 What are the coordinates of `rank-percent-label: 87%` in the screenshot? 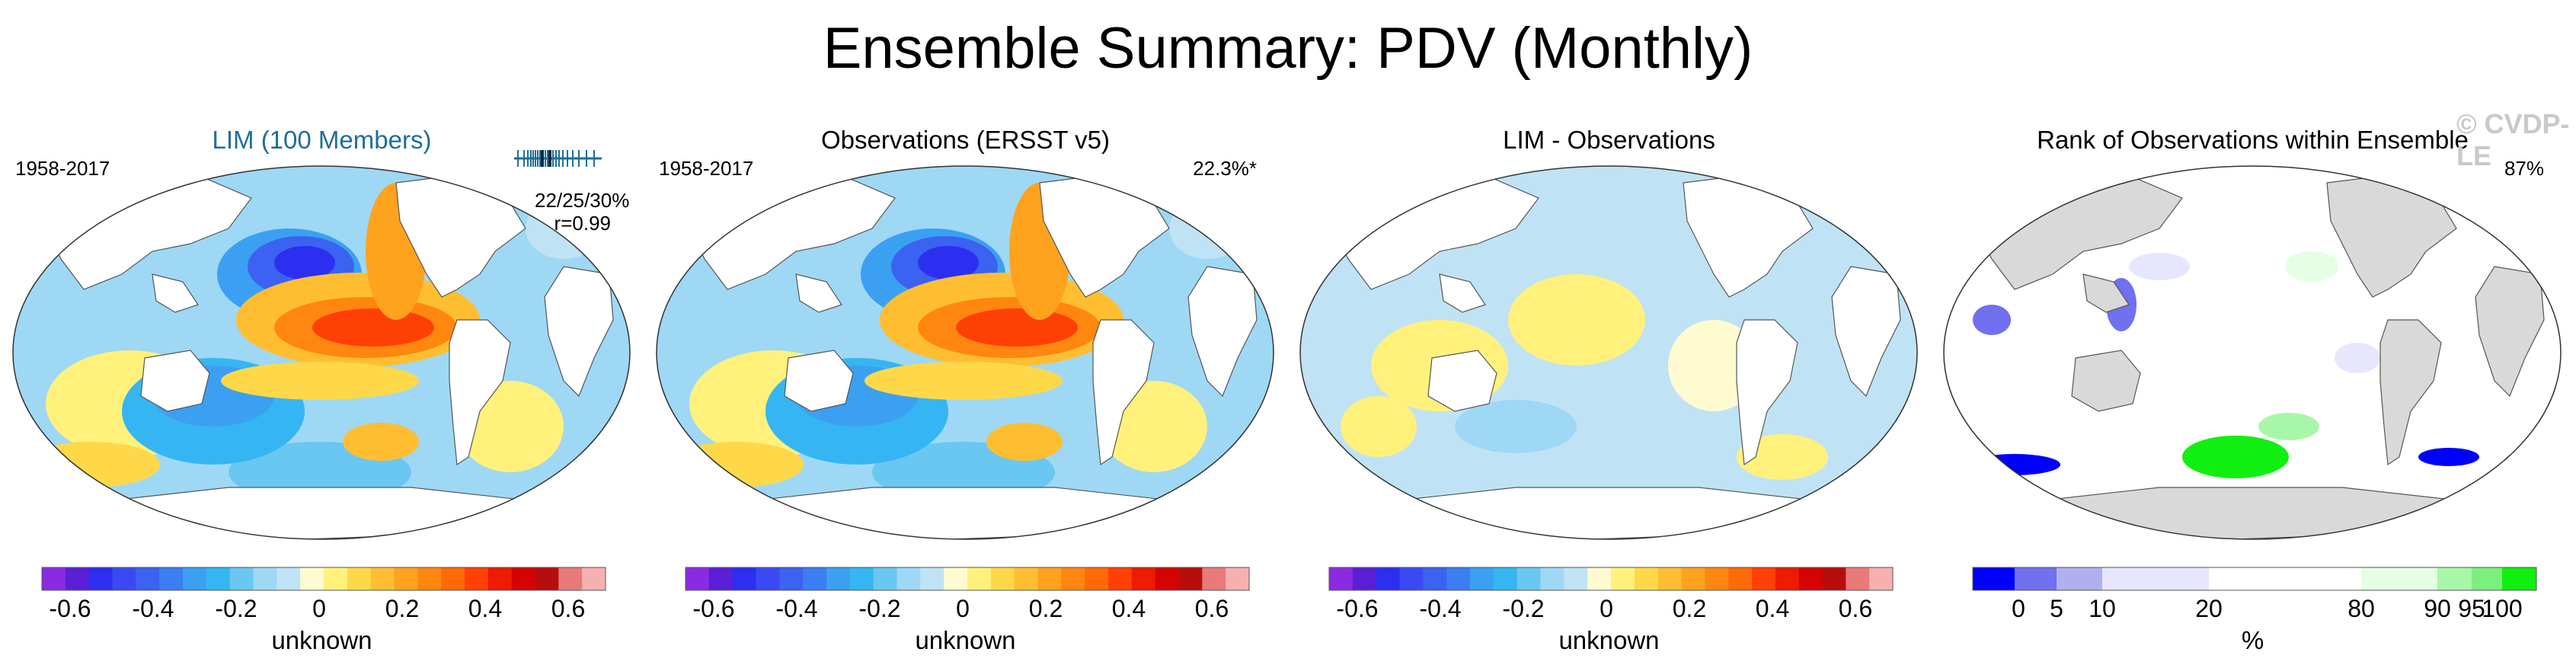 It's located at (2524, 168).